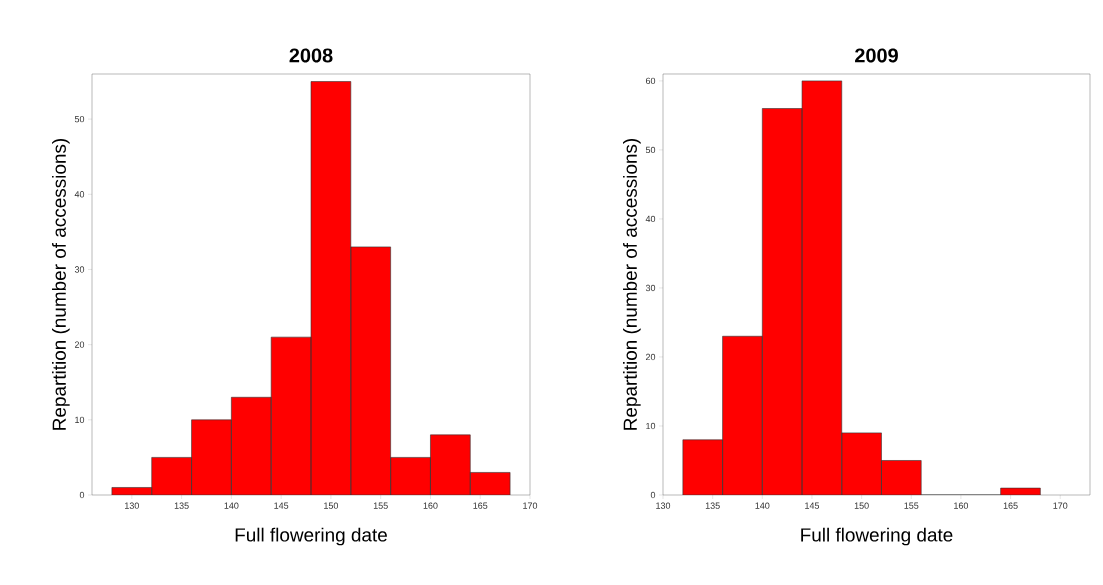 This screenshot has width=1103, height=585. Describe the element at coordinates (311, 55) in the screenshot. I see `chart-title: 2008` at that location.